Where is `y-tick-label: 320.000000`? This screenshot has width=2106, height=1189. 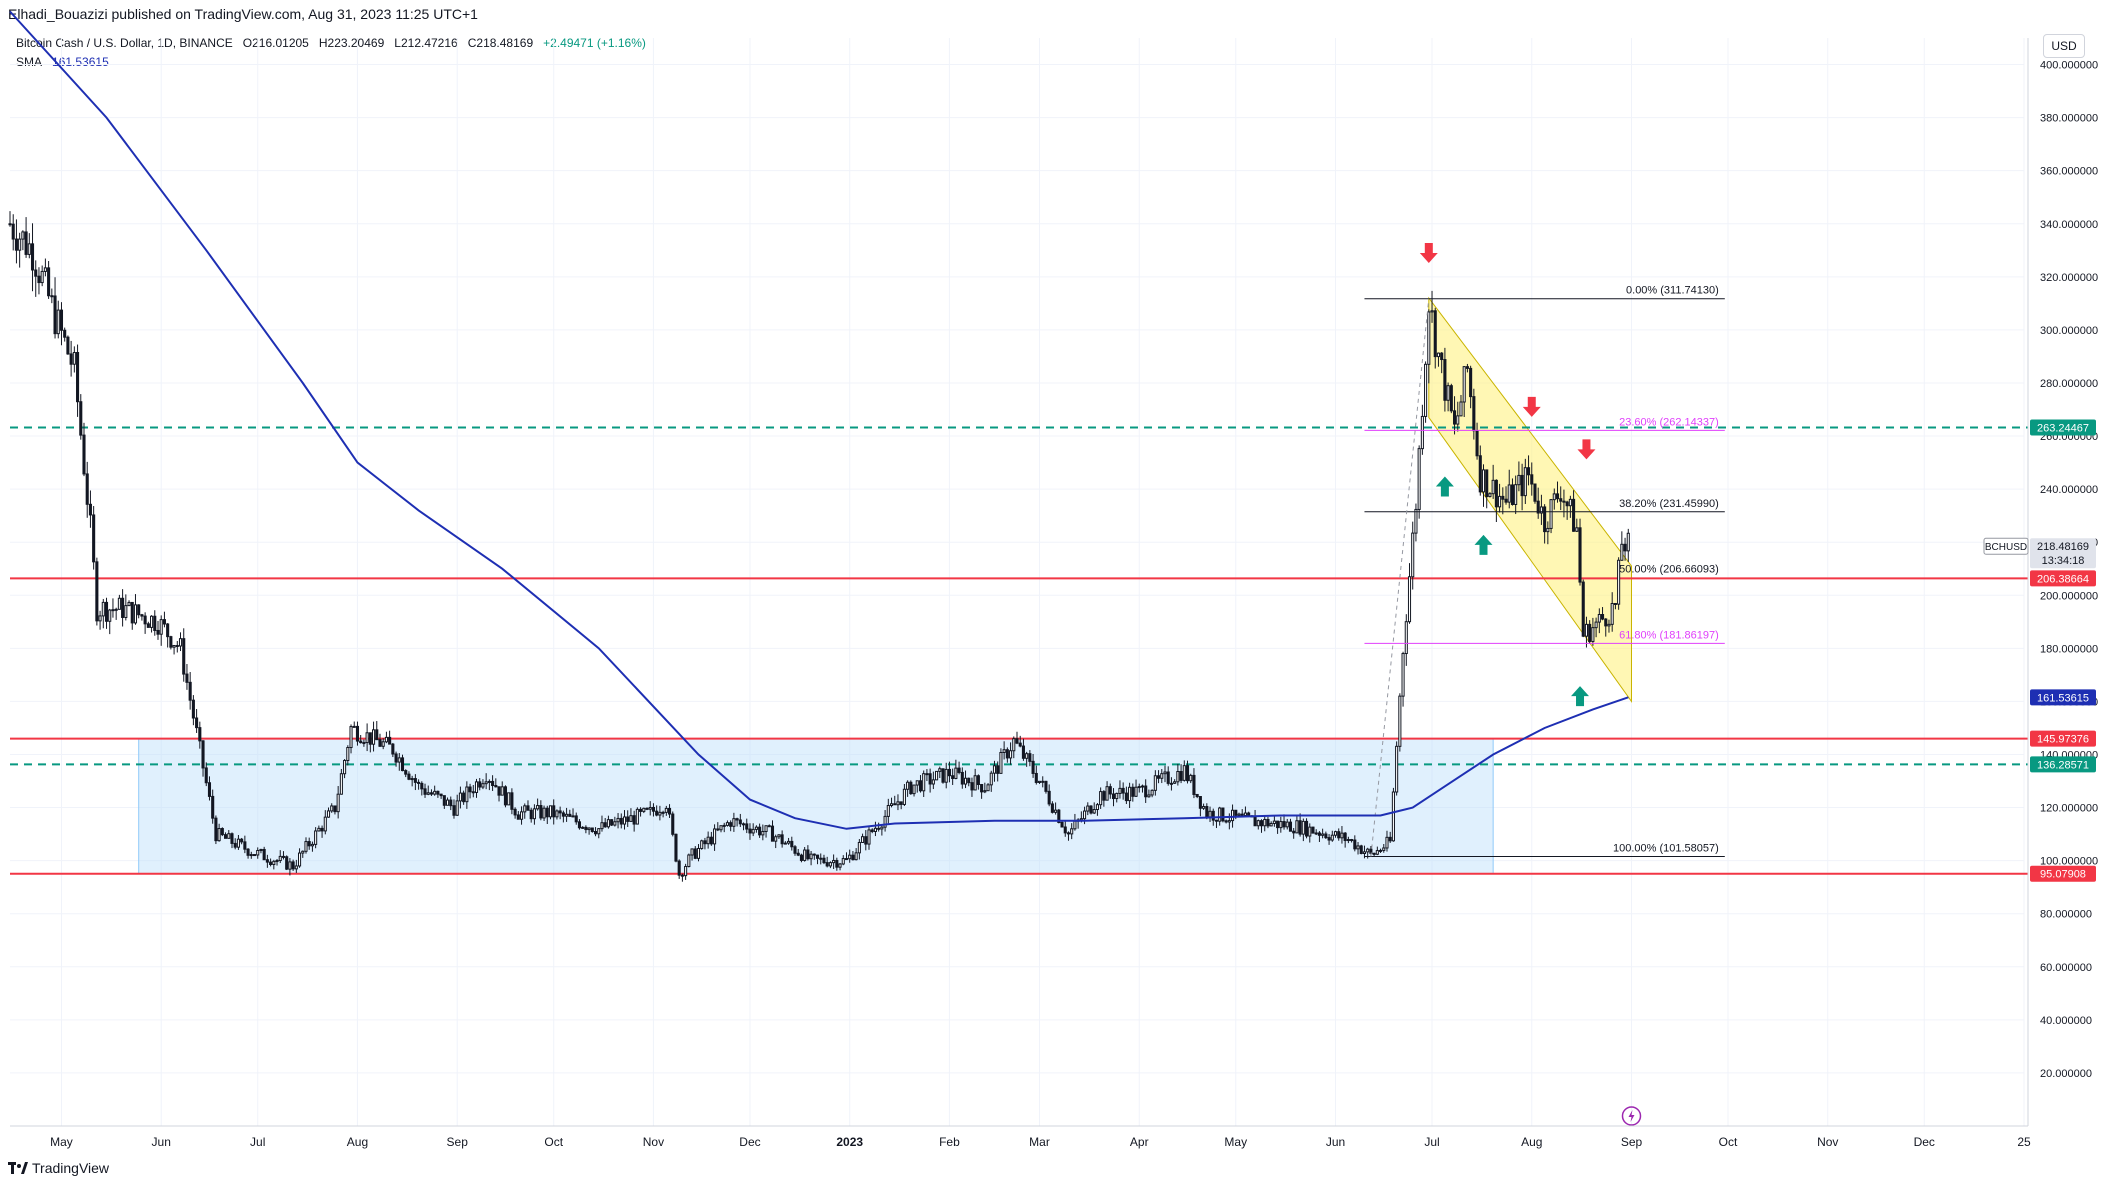 y-tick-label: 320.000000 is located at coordinates (2069, 278).